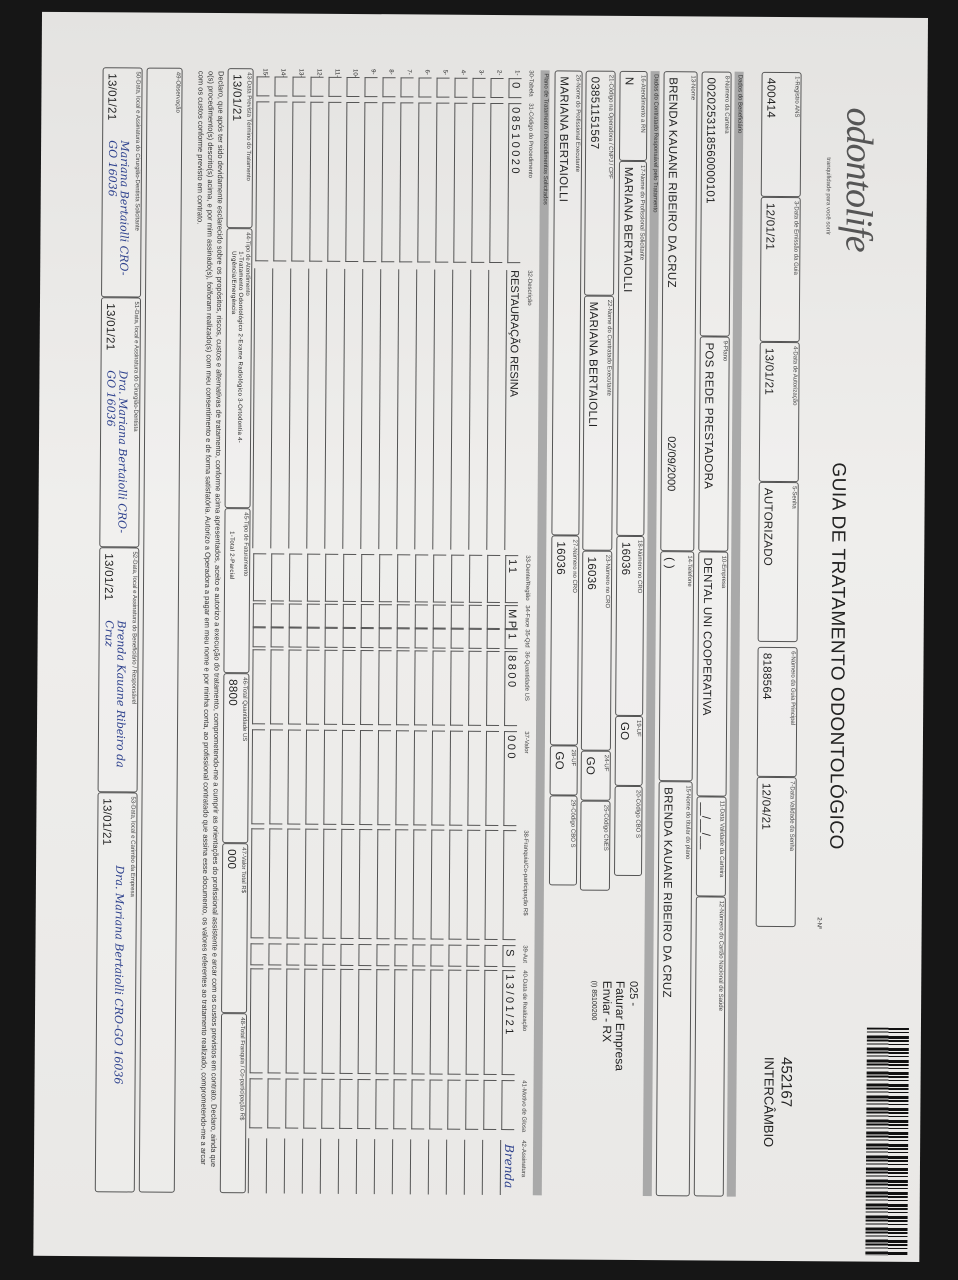  Describe the element at coordinates (633, 116) in the screenshot. I see `field-row4-0: 16-Atendimento a RN N` at that location.